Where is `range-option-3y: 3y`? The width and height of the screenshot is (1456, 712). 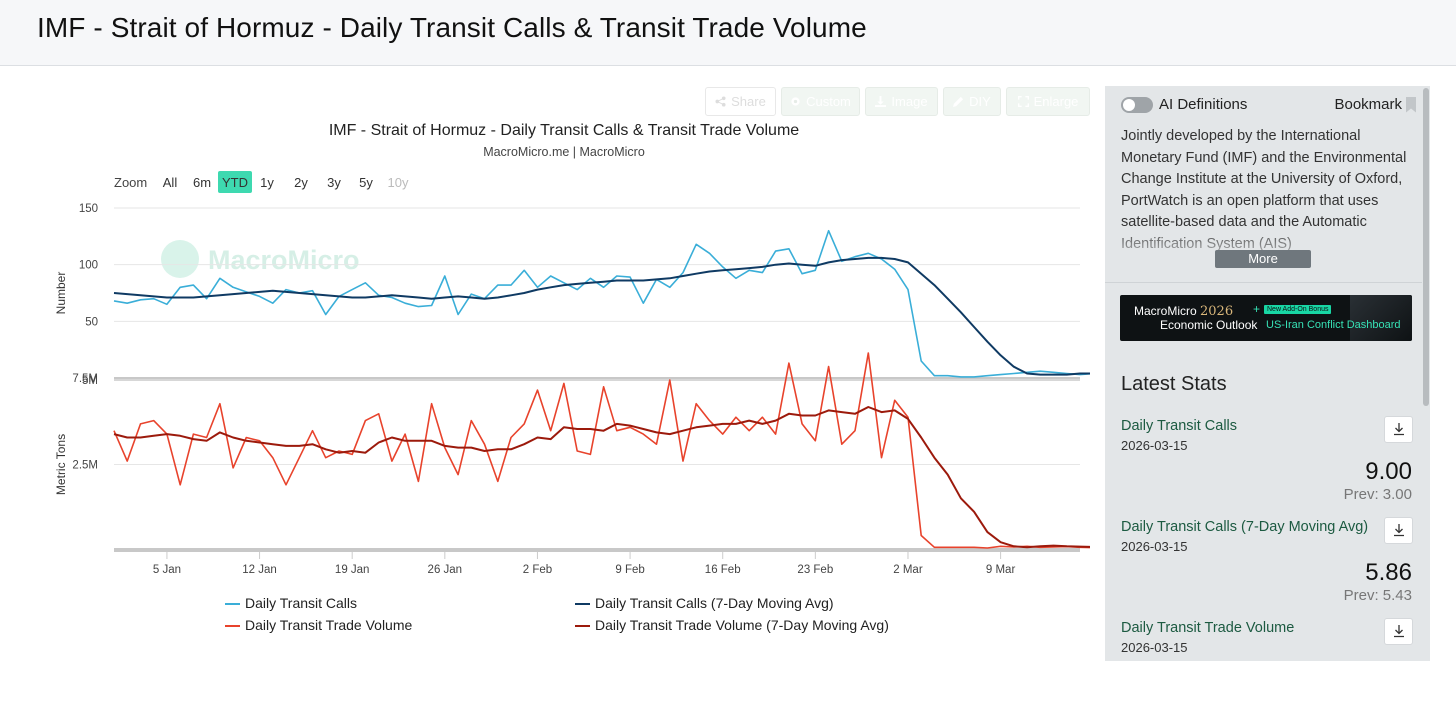 range-option-3y: 3y is located at coordinates (334, 182).